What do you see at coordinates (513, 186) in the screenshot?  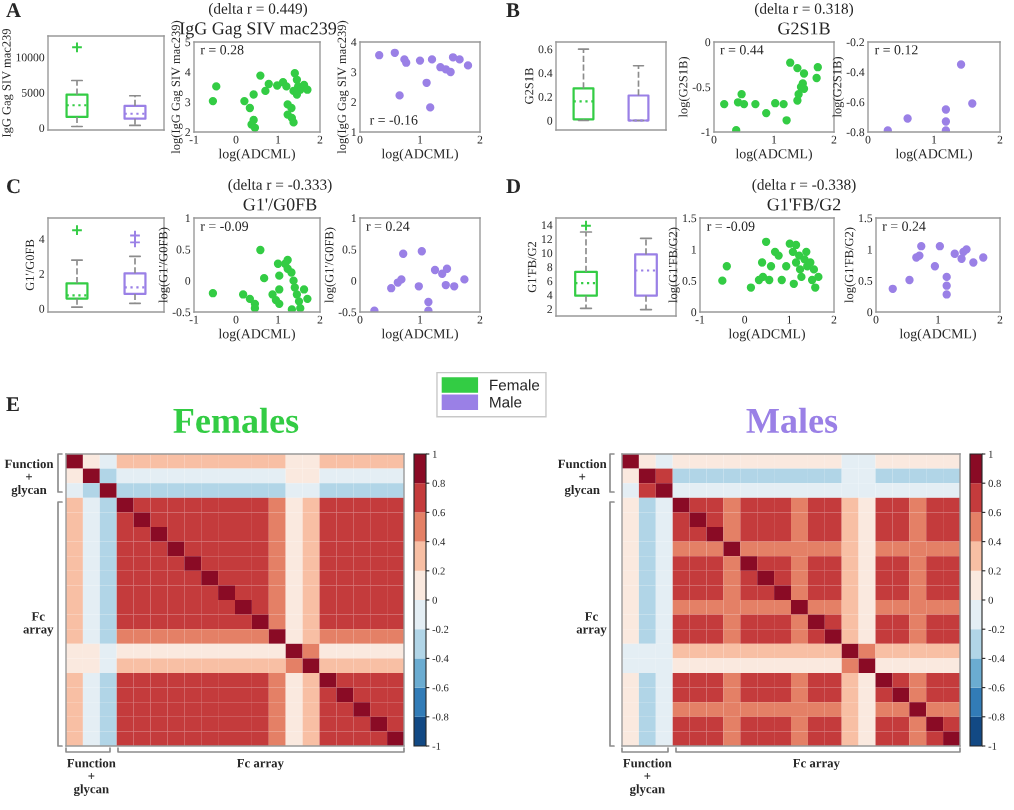 I see `text: D` at bounding box center [513, 186].